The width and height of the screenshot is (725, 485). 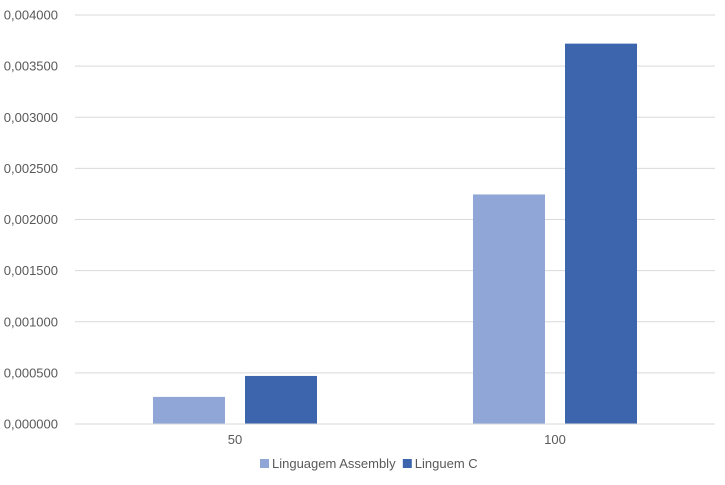 I want to click on y-tick-label: 0,001500, so click(x=31, y=270).